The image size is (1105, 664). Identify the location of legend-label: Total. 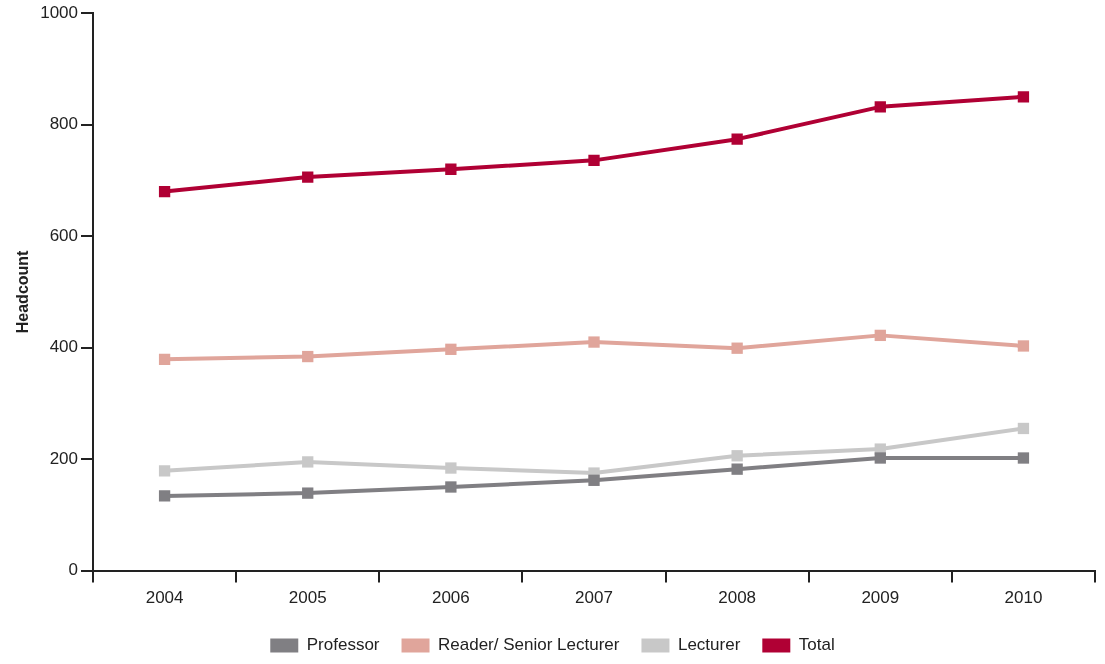
(816, 645).